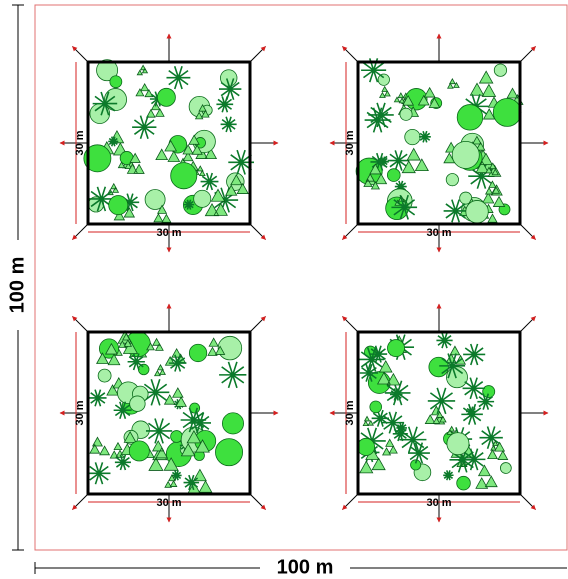 The image size is (568, 579). What do you see at coordinates (305, 567) in the screenshot?
I see `width-label: 100 m` at bounding box center [305, 567].